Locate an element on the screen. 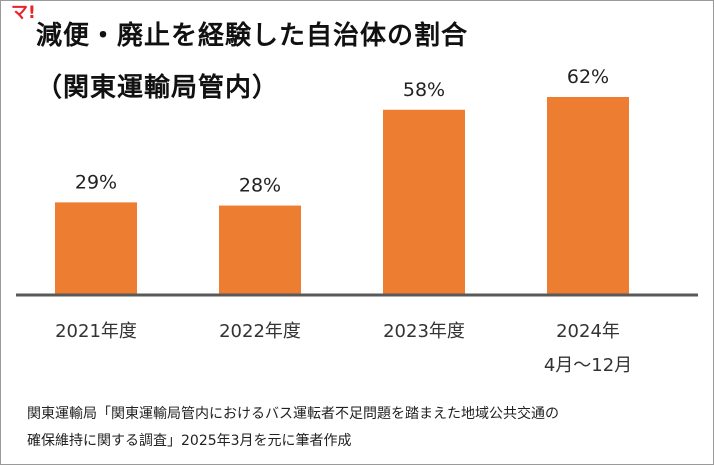 Image resolution: width=714 pixels, height=465 pixels. value-label-2: 58% is located at coordinates (424, 90).